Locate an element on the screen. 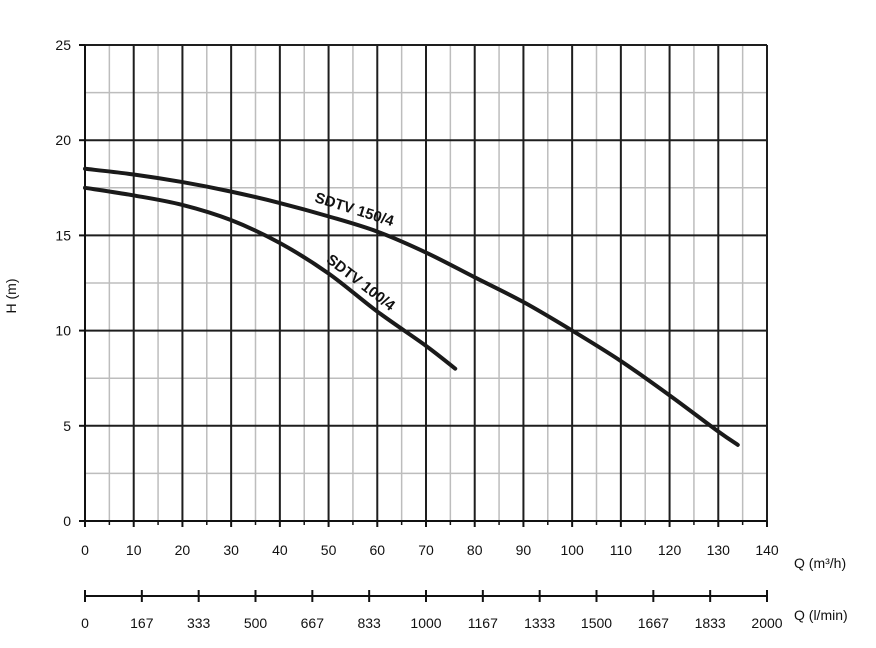 This screenshot has width=876, height=648. x-tick-label: 90 is located at coordinates (524, 550).